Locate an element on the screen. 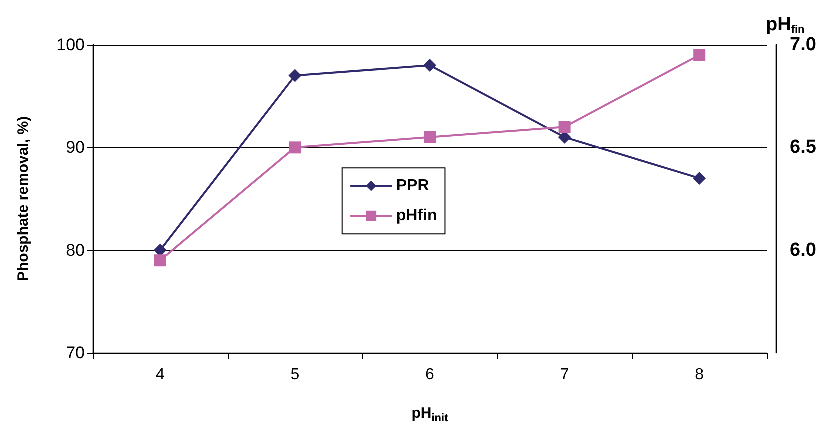 The height and width of the screenshot is (431, 835). y2-tick-label: 6.5 is located at coordinates (803, 147).